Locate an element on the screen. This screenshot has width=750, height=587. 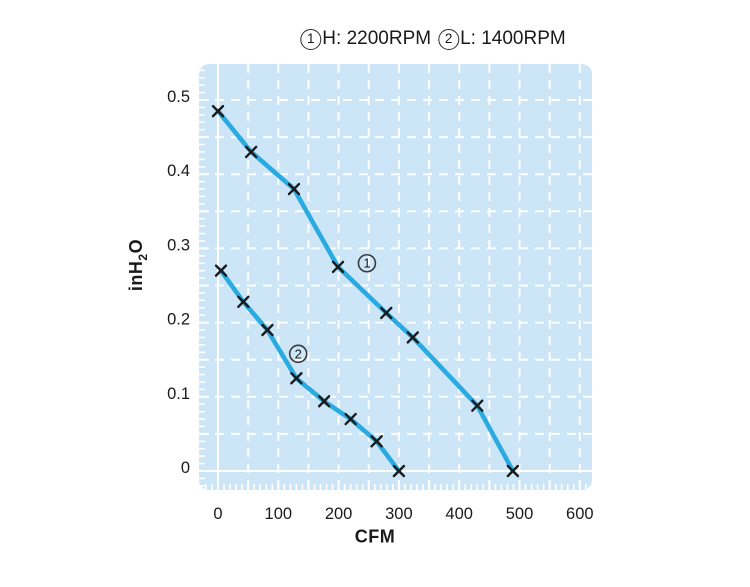
series-1-circled-number-icon: 1 is located at coordinates (311, 39).